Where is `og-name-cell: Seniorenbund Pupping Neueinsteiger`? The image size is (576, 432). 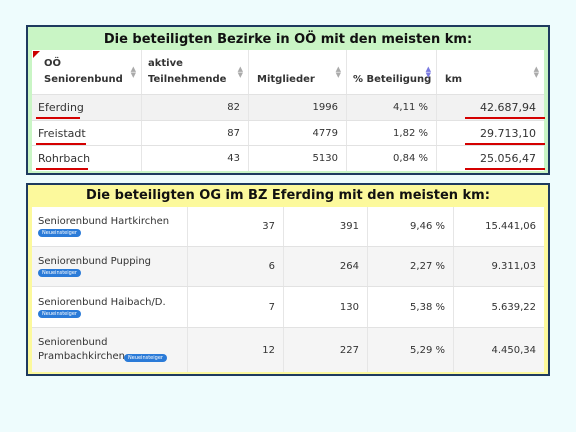 og-name-cell: Seniorenbund Pupping Neueinsteiger is located at coordinates (110, 266).